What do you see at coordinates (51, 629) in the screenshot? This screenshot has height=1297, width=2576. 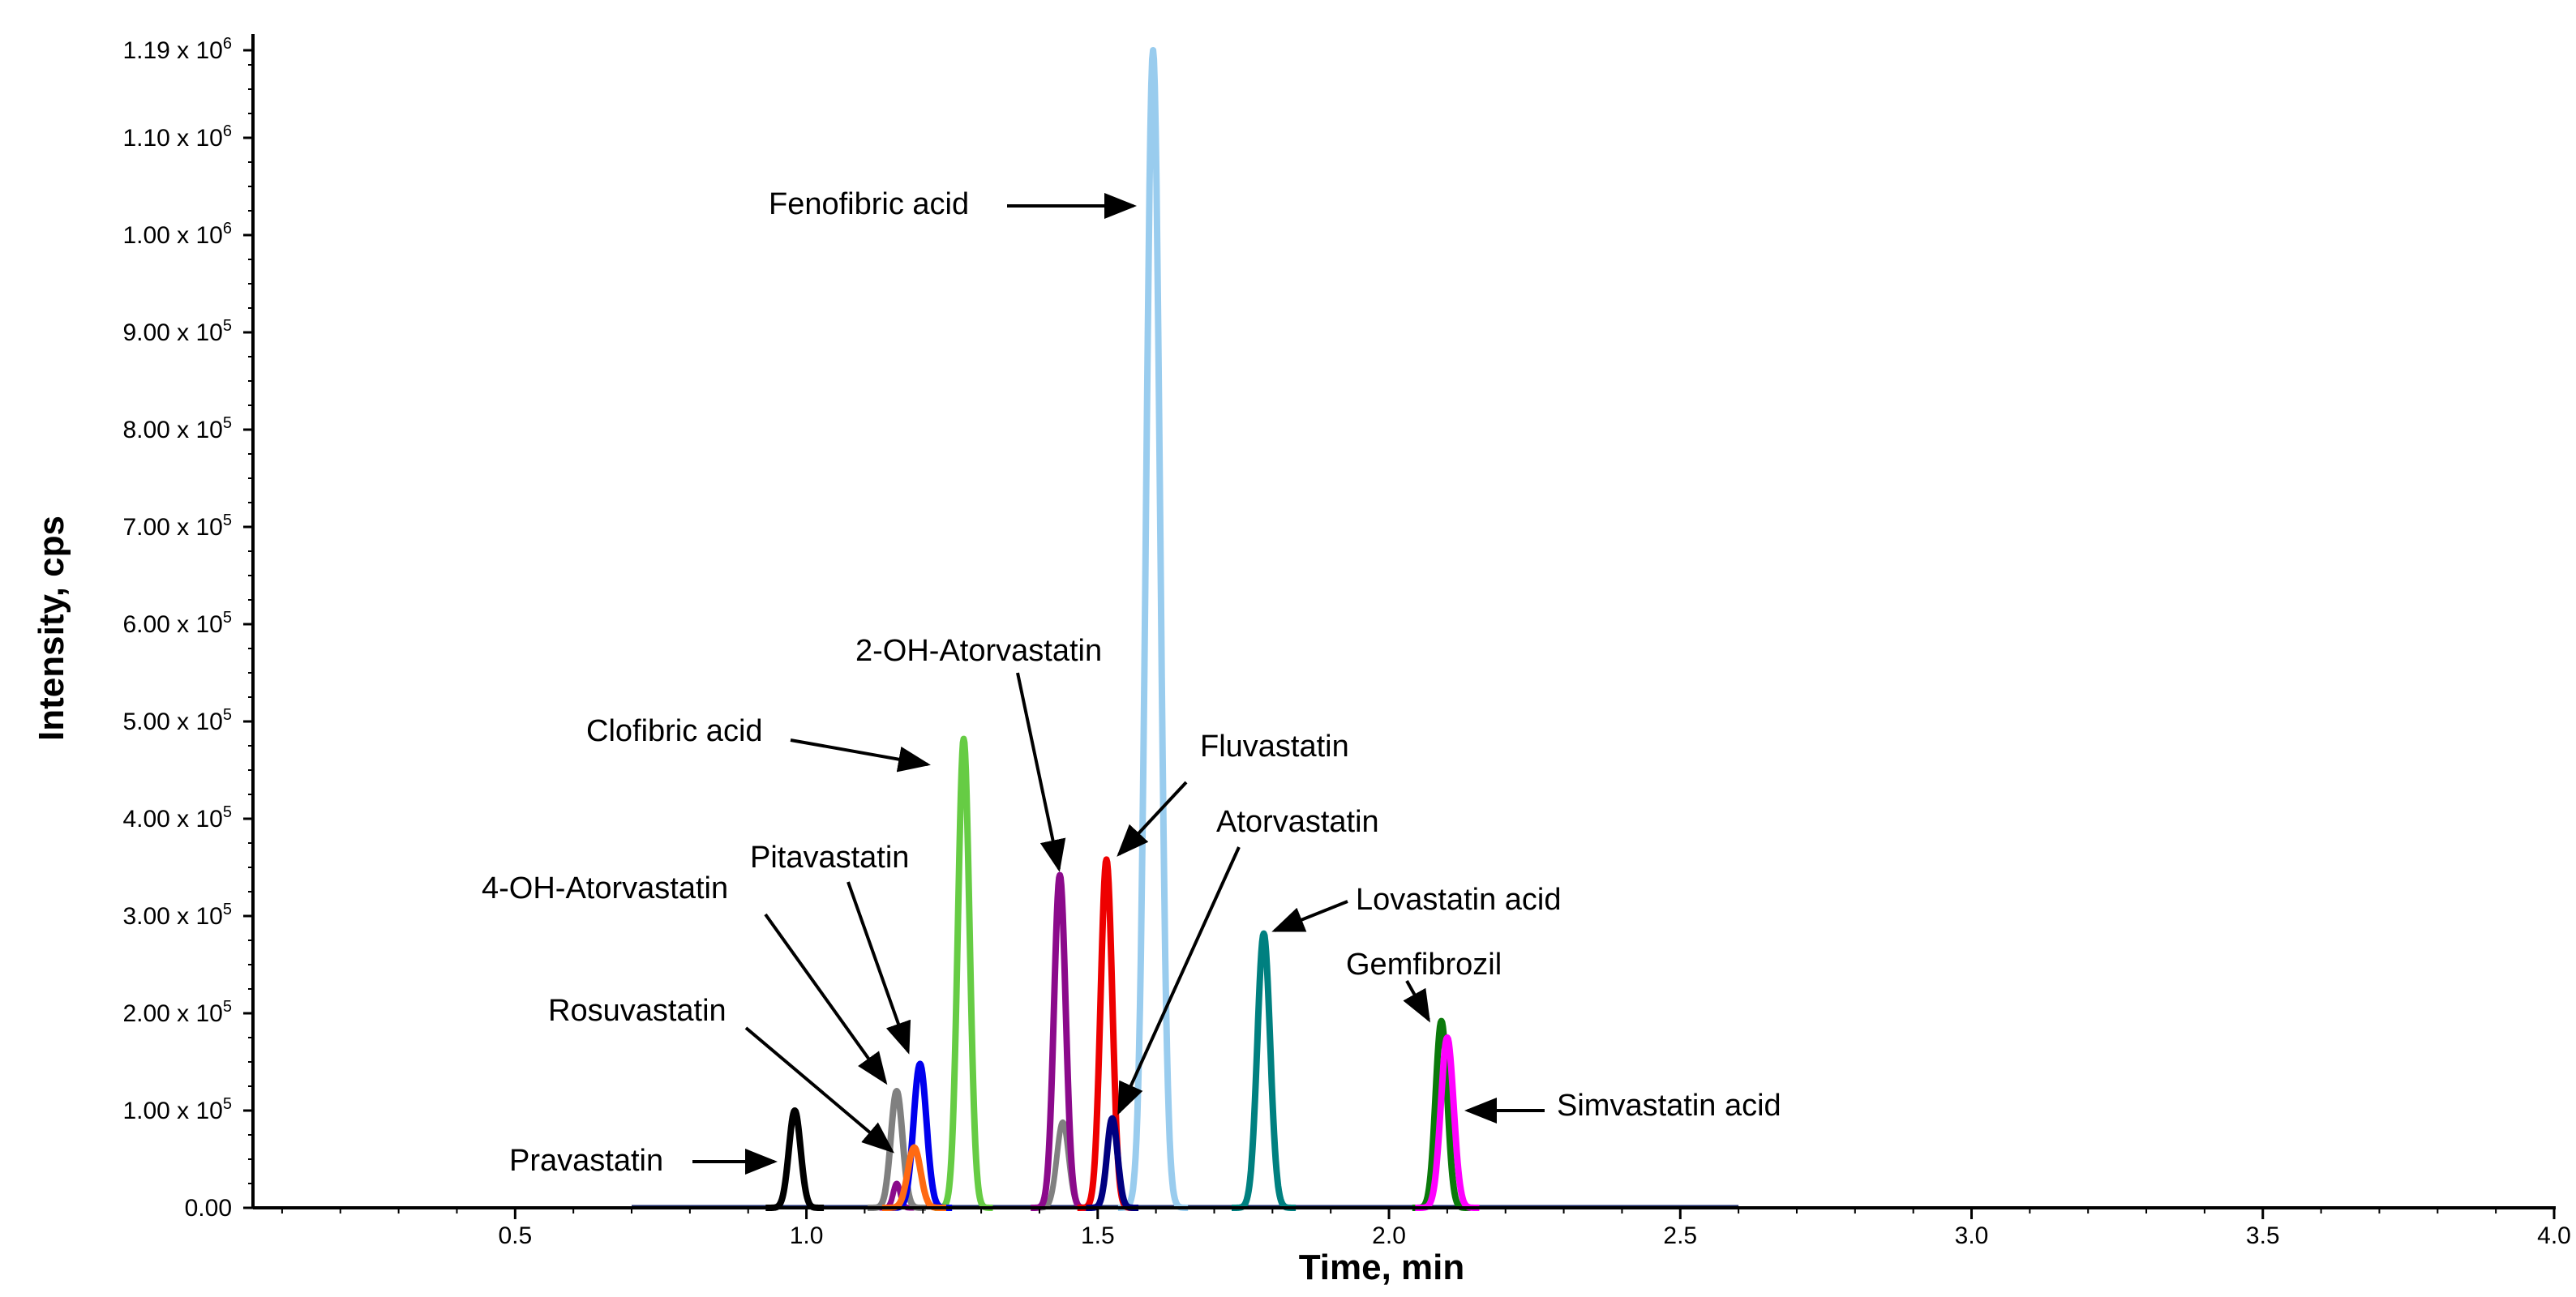 I see `y-axis-title: Intensity, cps` at bounding box center [51, 629].